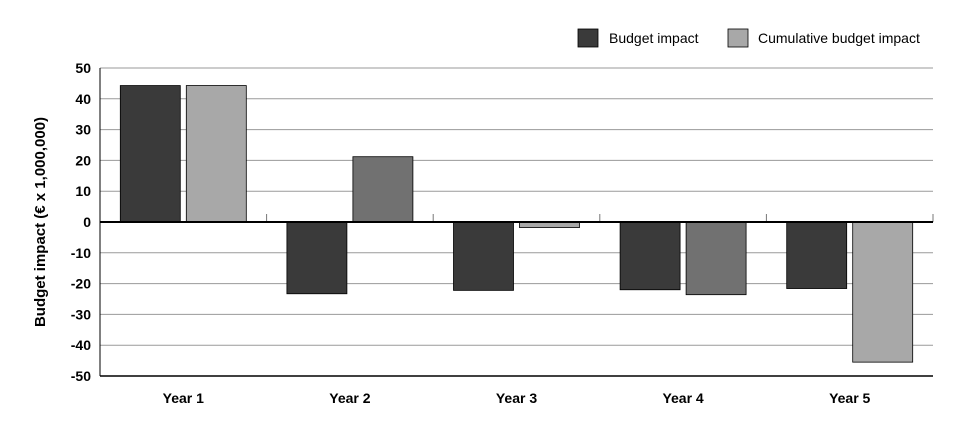  Describe the element at coordinates (81, 314) in the screenshot. I see `y-tick-label: -30` at that location.